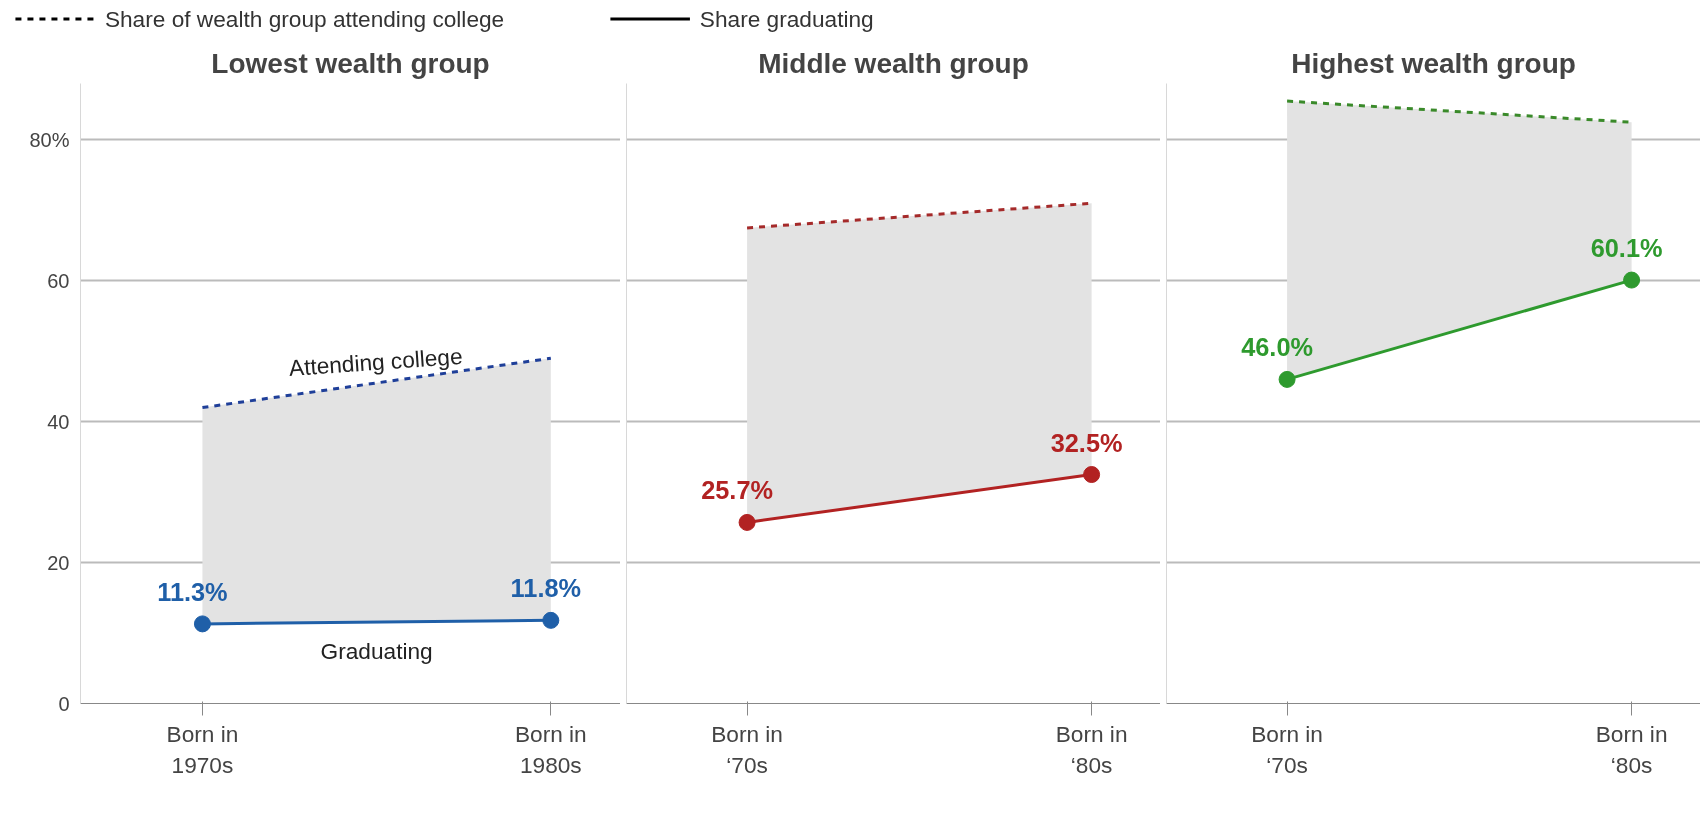 This screenshot has height=815, width=1706. What do you see at coordinates (546, 588) in the screenshot?
I see `data-label: 11.8%` at bounding box center [546, 588].